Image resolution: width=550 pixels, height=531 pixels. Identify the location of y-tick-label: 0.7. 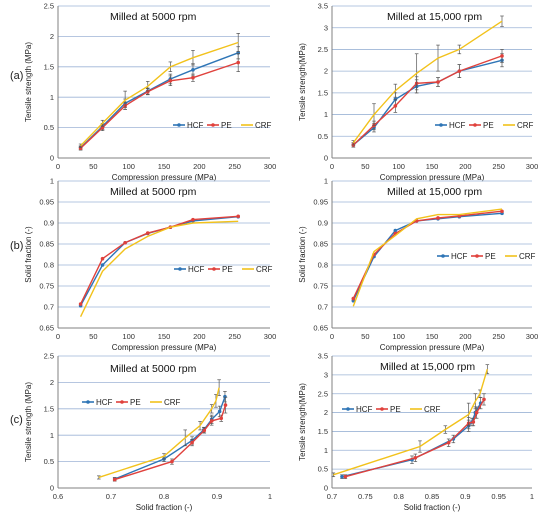
(49, 307).